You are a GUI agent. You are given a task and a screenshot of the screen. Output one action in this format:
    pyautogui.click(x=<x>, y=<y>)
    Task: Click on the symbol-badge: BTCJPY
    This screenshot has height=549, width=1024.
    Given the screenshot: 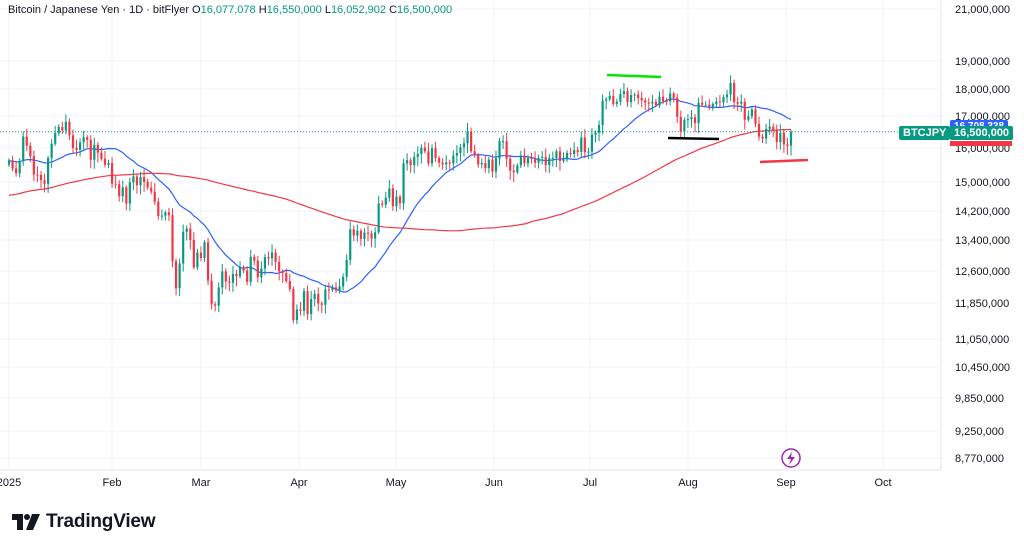 What is the action you would take?
    pyautogui.click(x=925, y=133)
    